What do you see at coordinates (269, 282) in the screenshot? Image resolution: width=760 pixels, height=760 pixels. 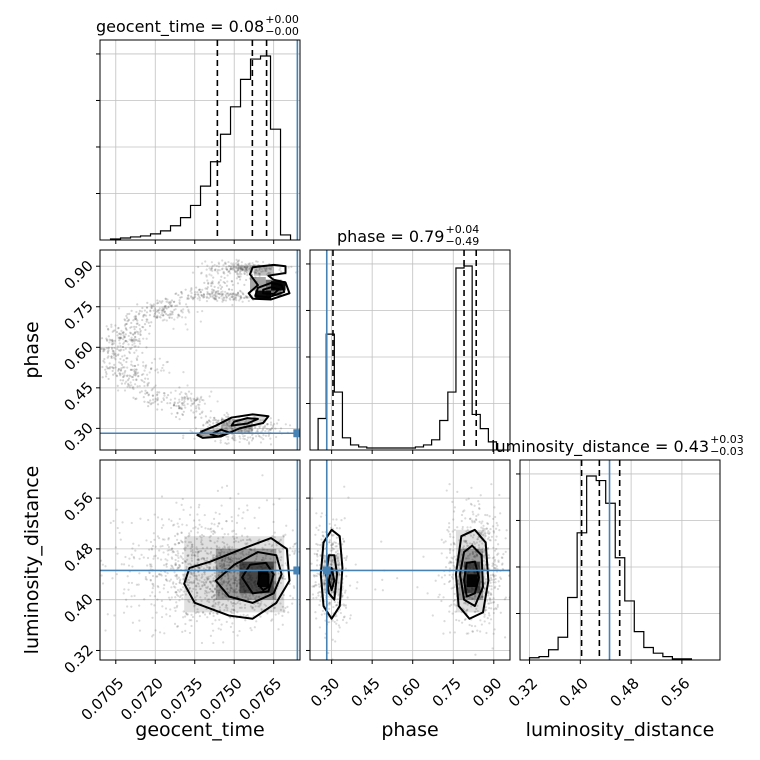 I see `contour-line` at bounding box center [269, 282].